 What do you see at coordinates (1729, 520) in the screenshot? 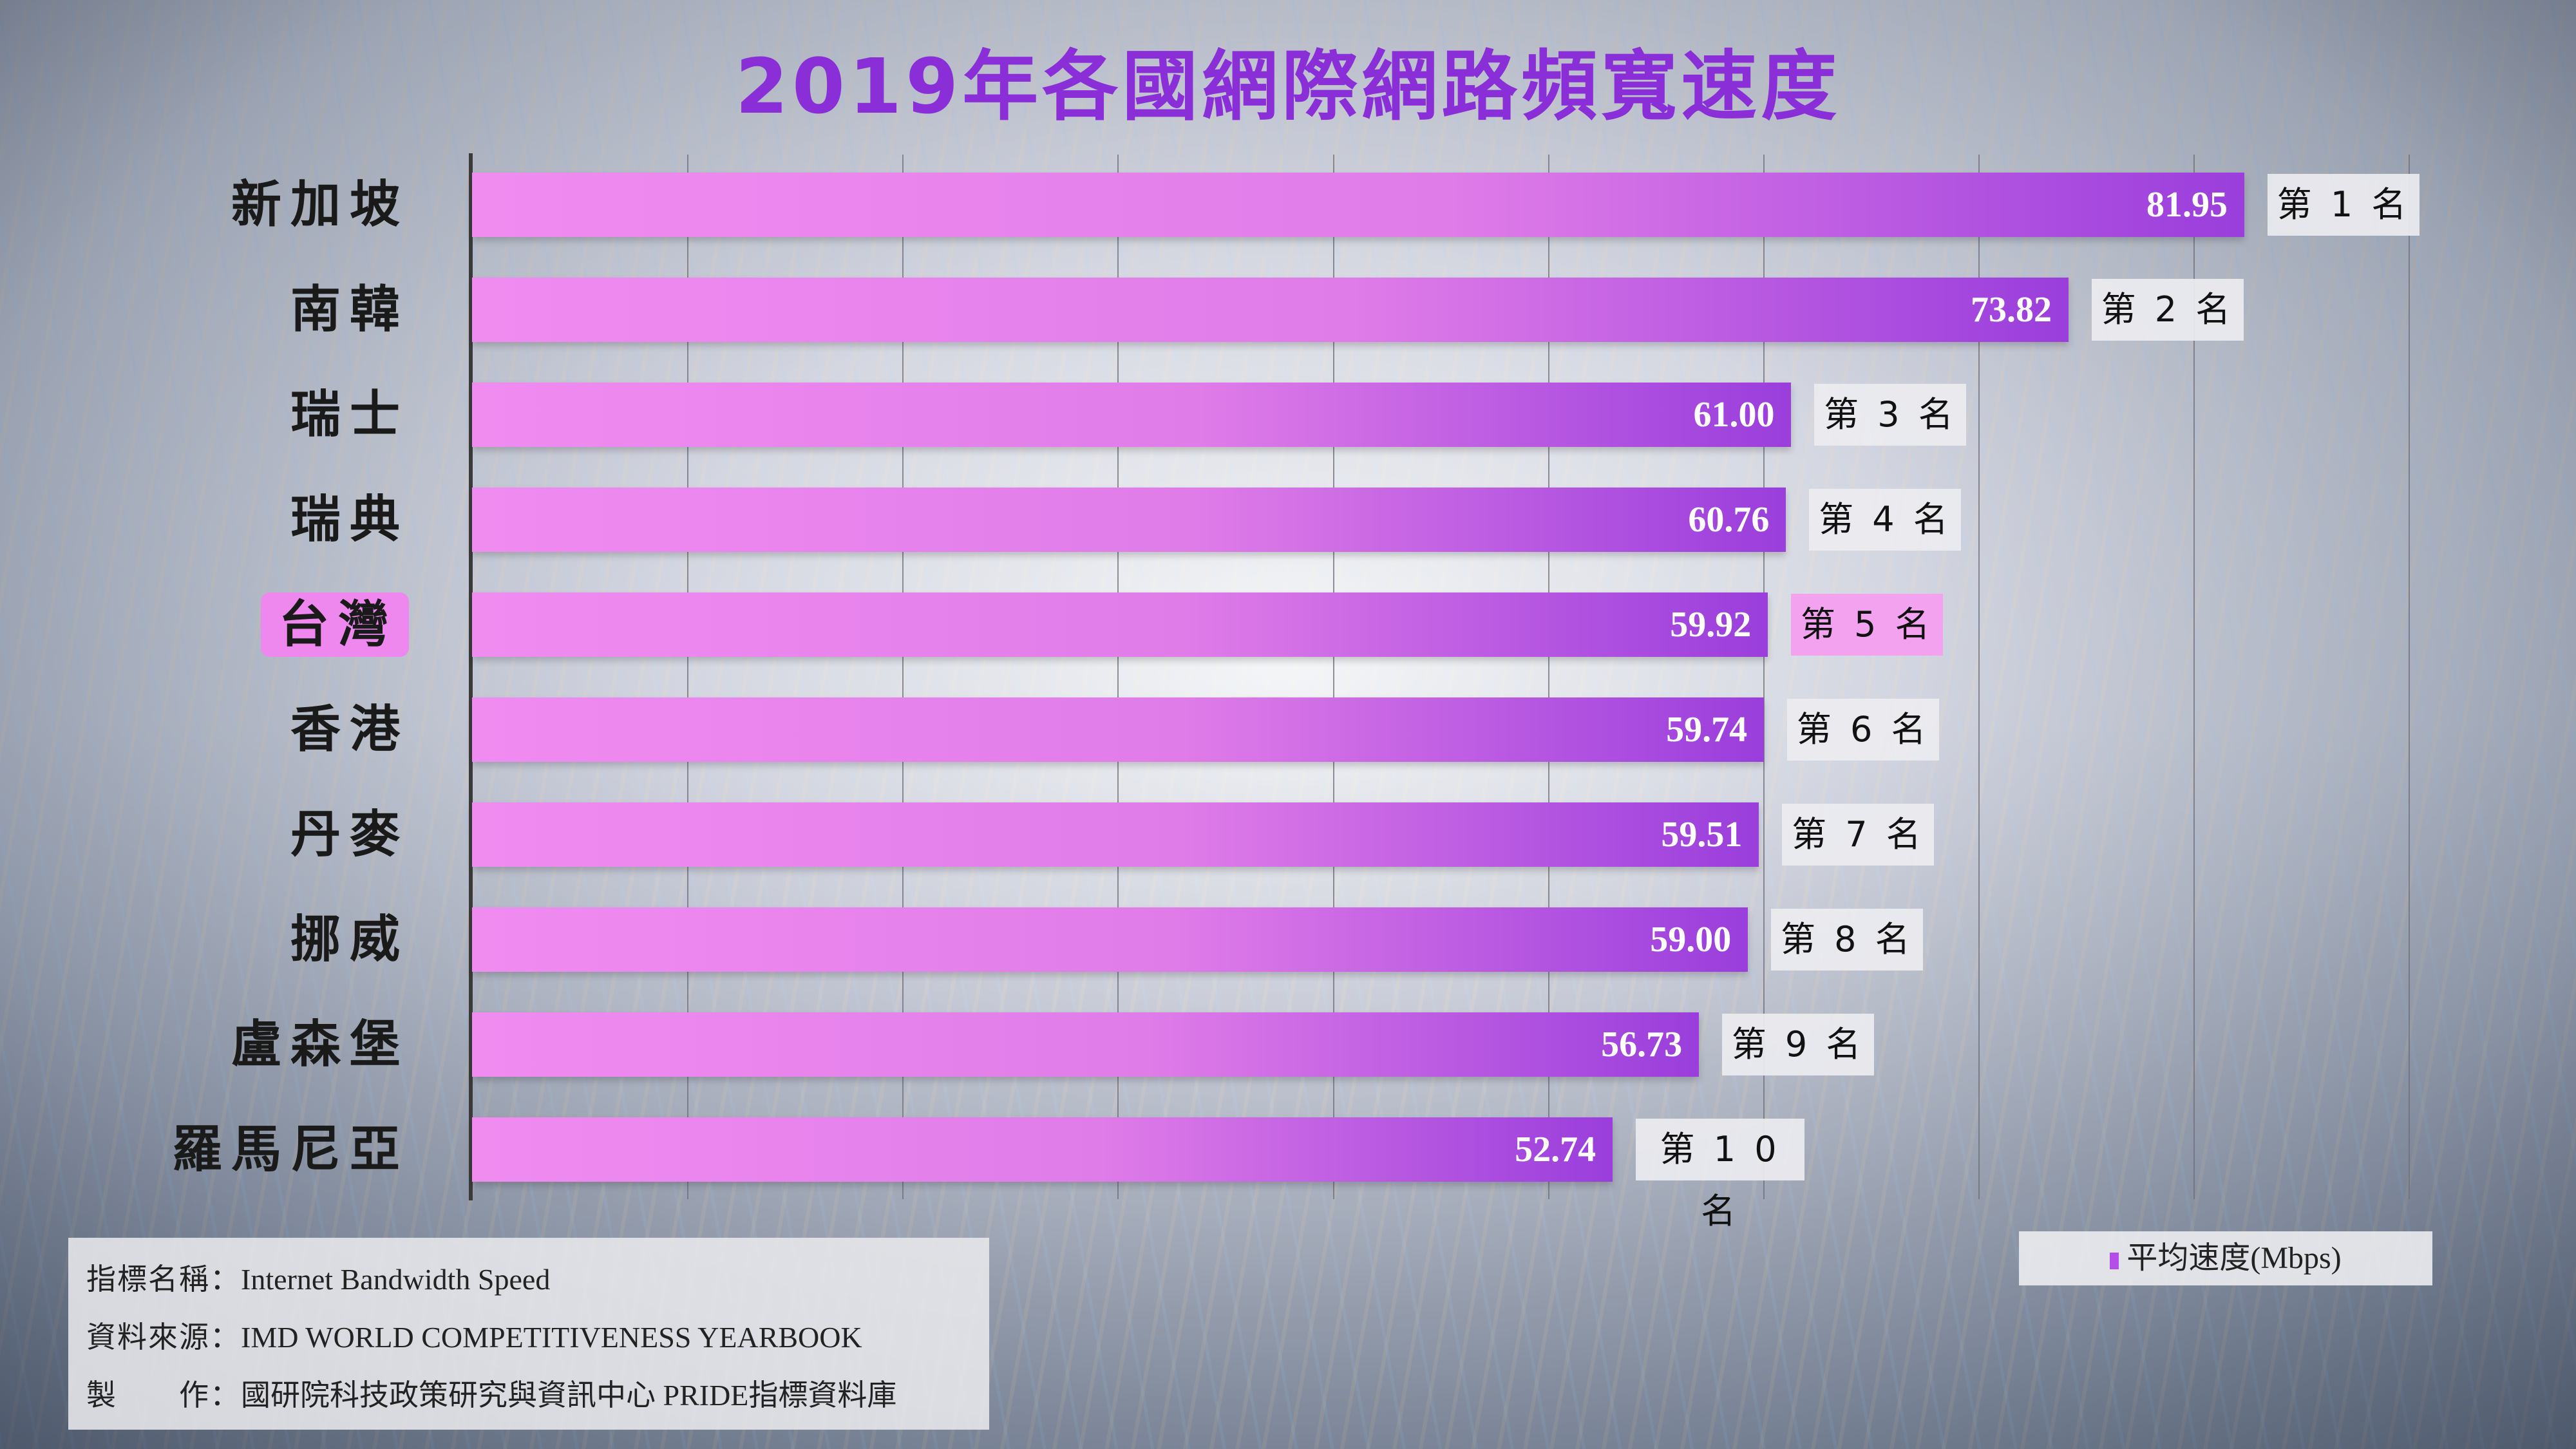
I see `data-label: 60.76` at bounding box center [1729, 520].